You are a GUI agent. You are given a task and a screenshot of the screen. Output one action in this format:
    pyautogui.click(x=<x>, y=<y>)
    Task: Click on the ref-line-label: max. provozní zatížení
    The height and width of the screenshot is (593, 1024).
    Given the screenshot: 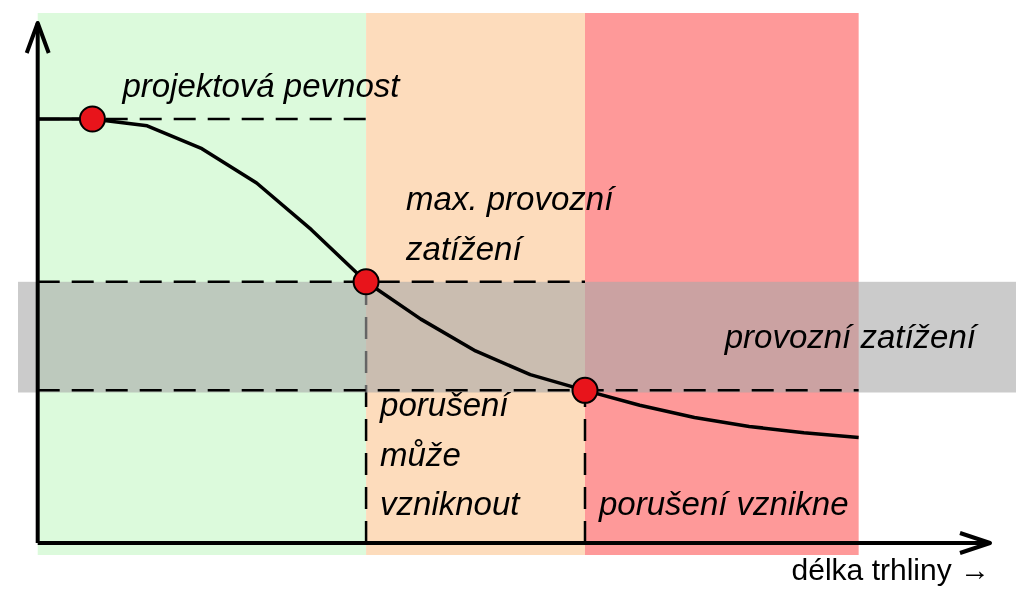 What is the action you would take?
    pyautogui.click(x=511, y=223)
    